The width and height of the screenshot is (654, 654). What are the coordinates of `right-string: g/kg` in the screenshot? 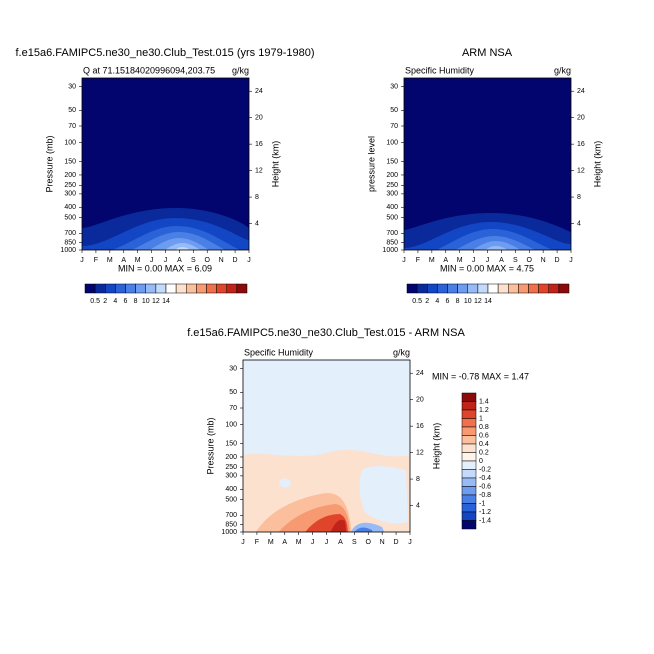 It's located at (562, 70).